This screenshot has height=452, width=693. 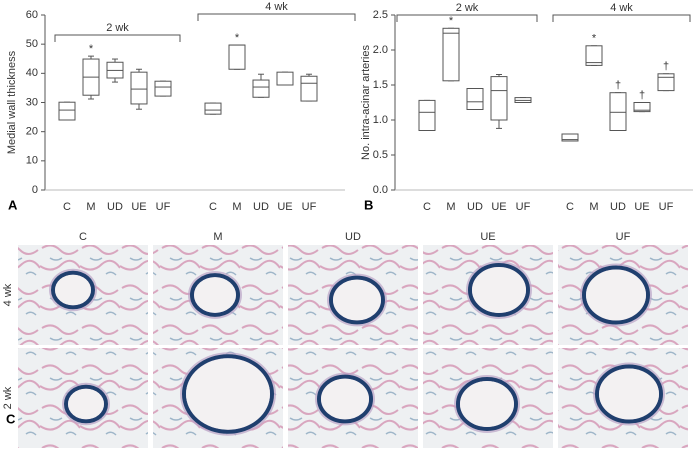 What do you see at coordinates (217, 237) in the screenshot?
I see `column-label: M` at bounding box center [217, 237].